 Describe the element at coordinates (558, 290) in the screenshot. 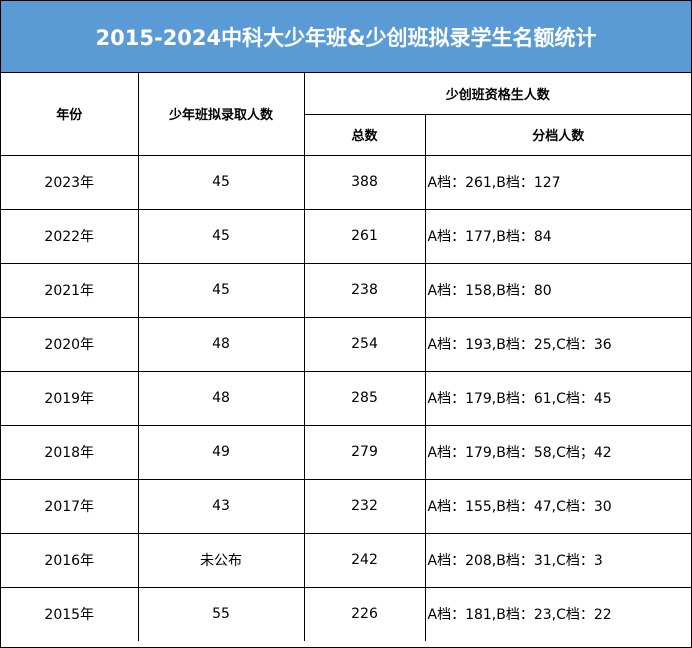

I see `cell-breakdown: A档：158,B档：80` at that location.